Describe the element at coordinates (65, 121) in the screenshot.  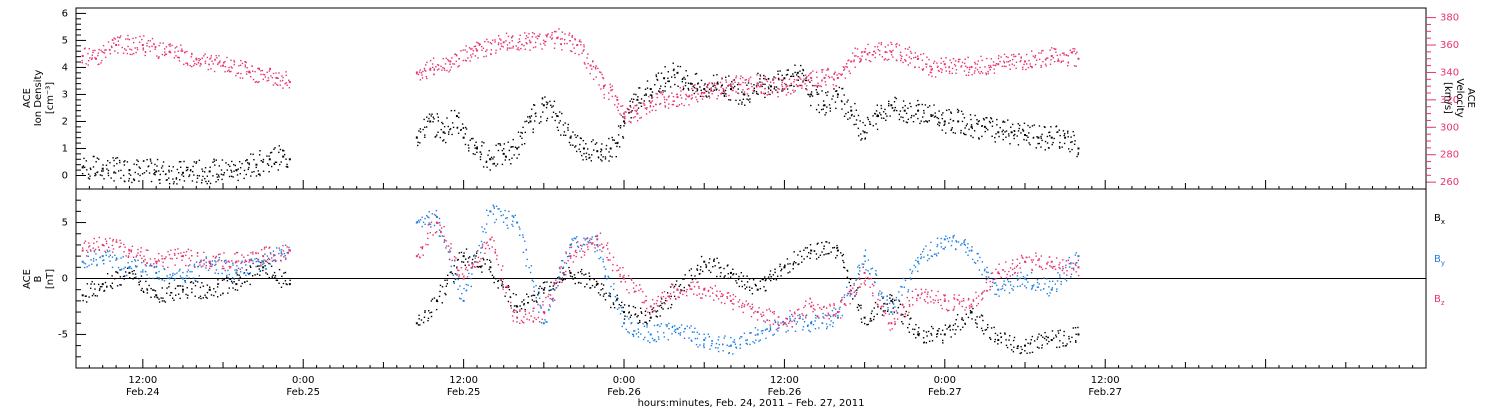
I see `density-tick-label: 2` at that location.